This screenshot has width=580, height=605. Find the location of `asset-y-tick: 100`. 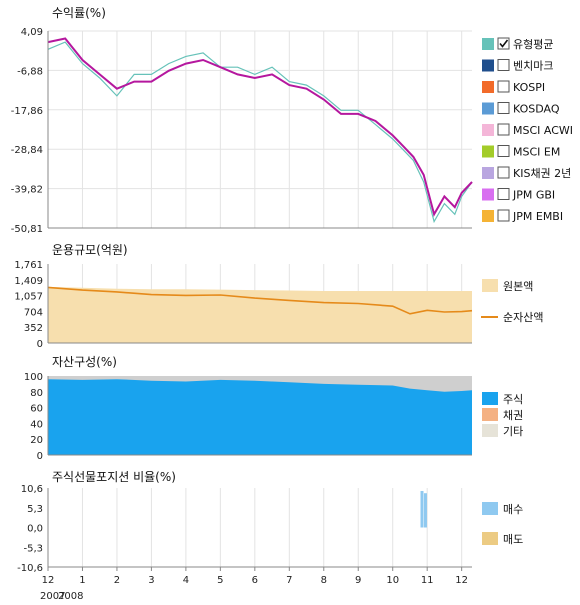

asset-y-tick: 100 is located at coordinates (33, 377).